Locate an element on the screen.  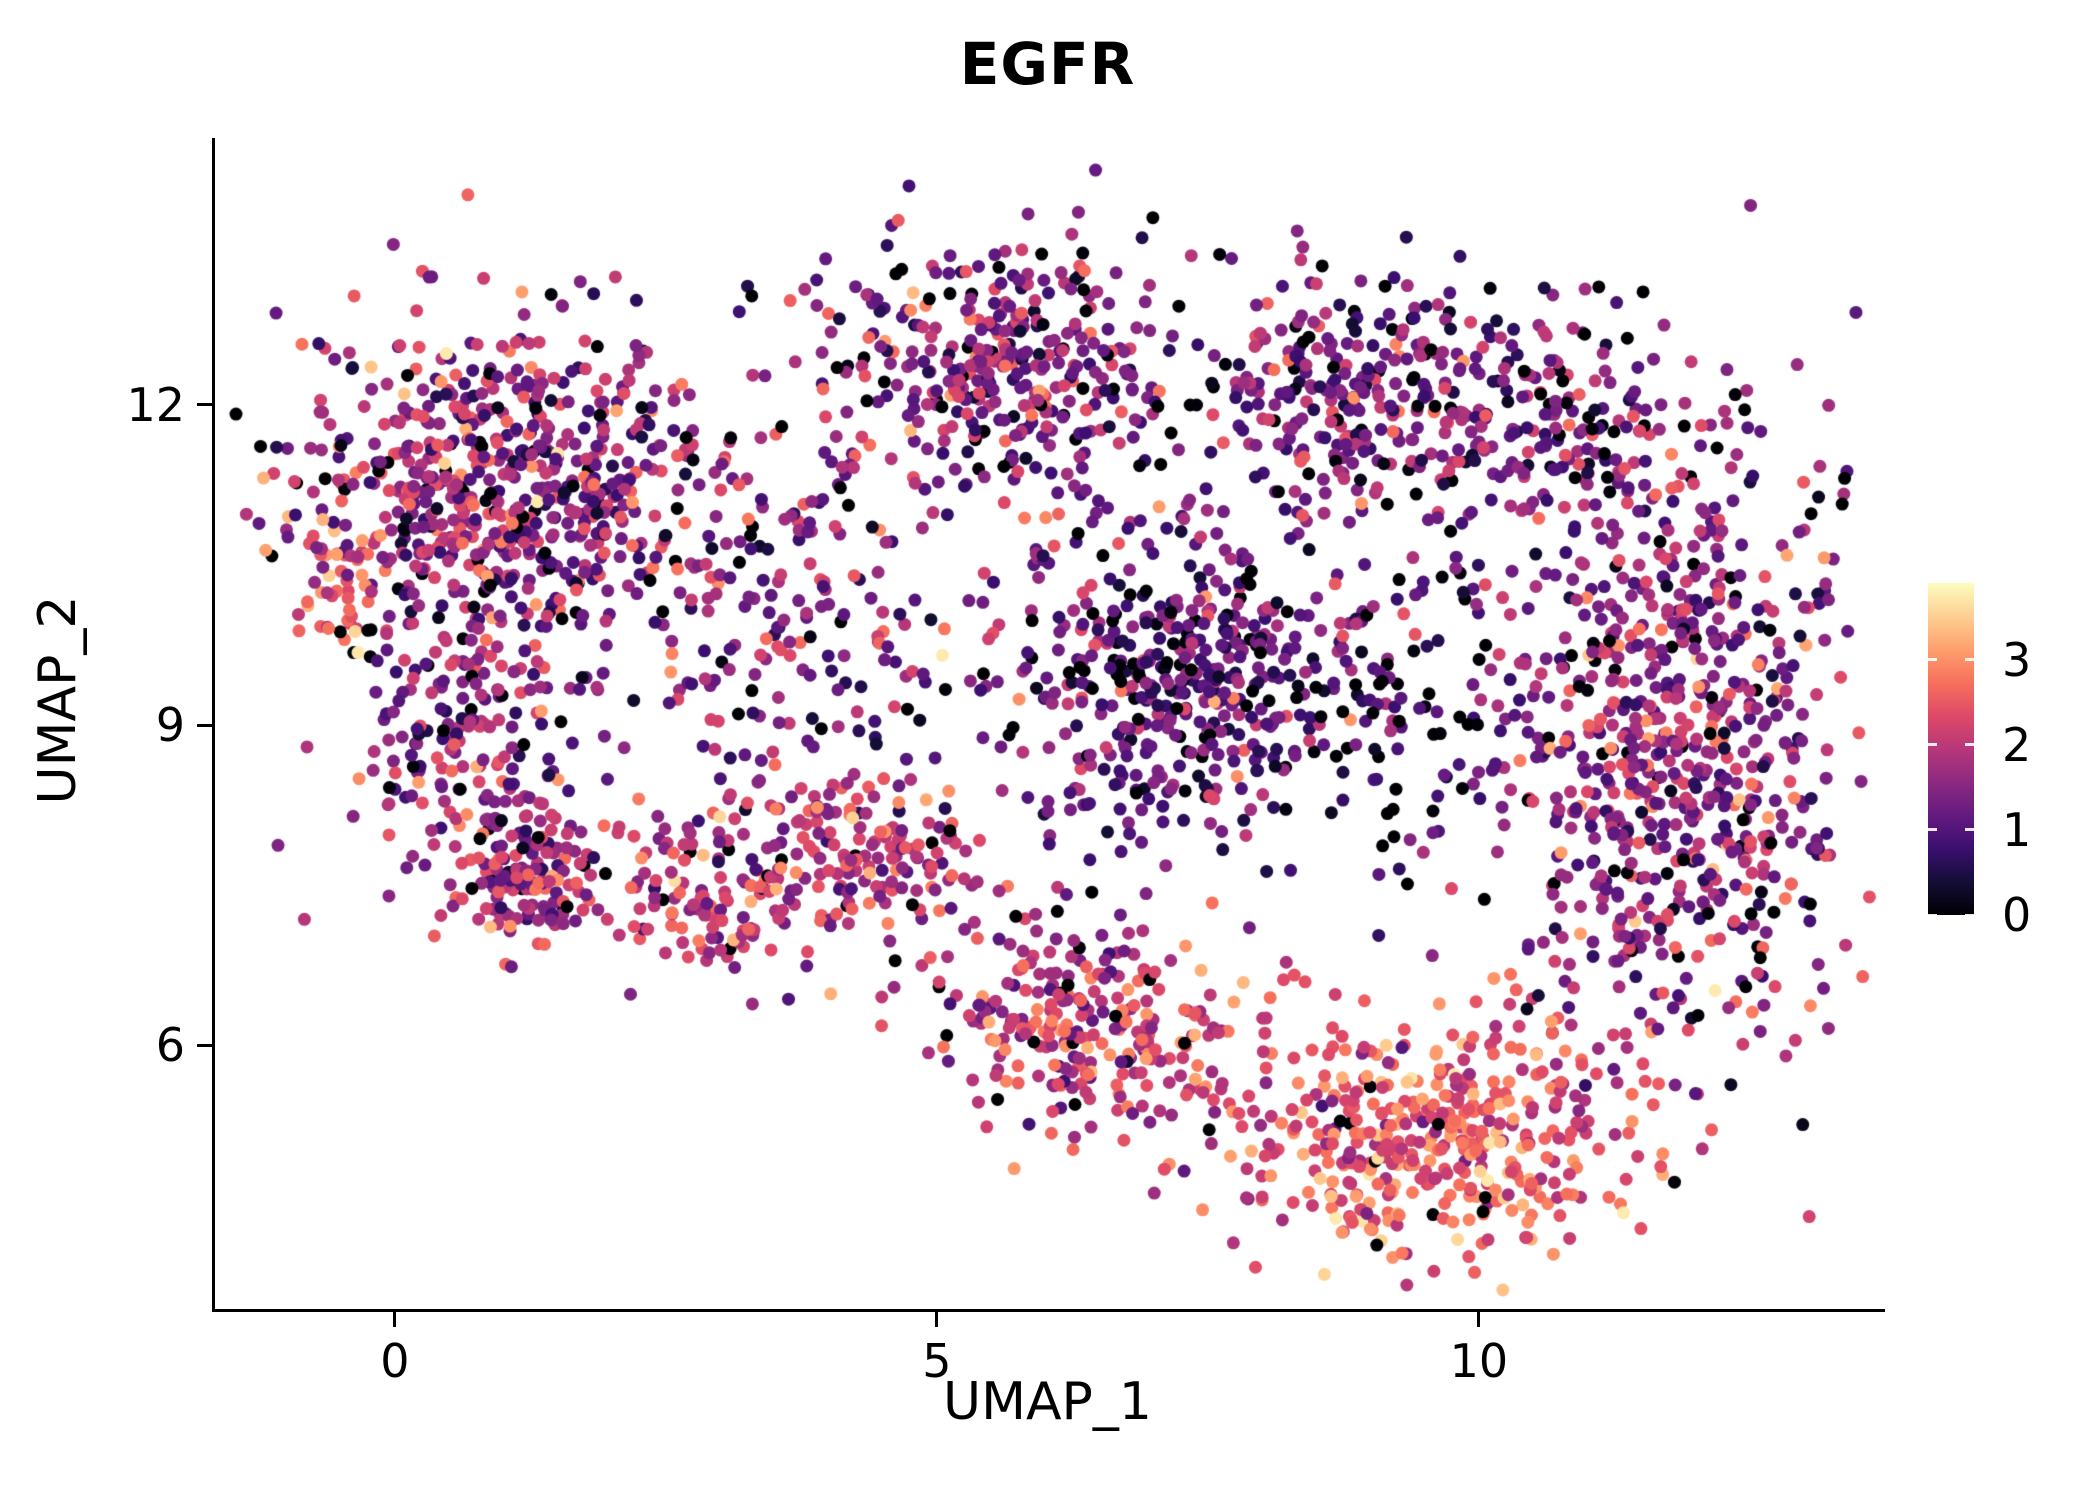
x-axis-title: UMAP_1 is located at coordinates (1047, 1402).